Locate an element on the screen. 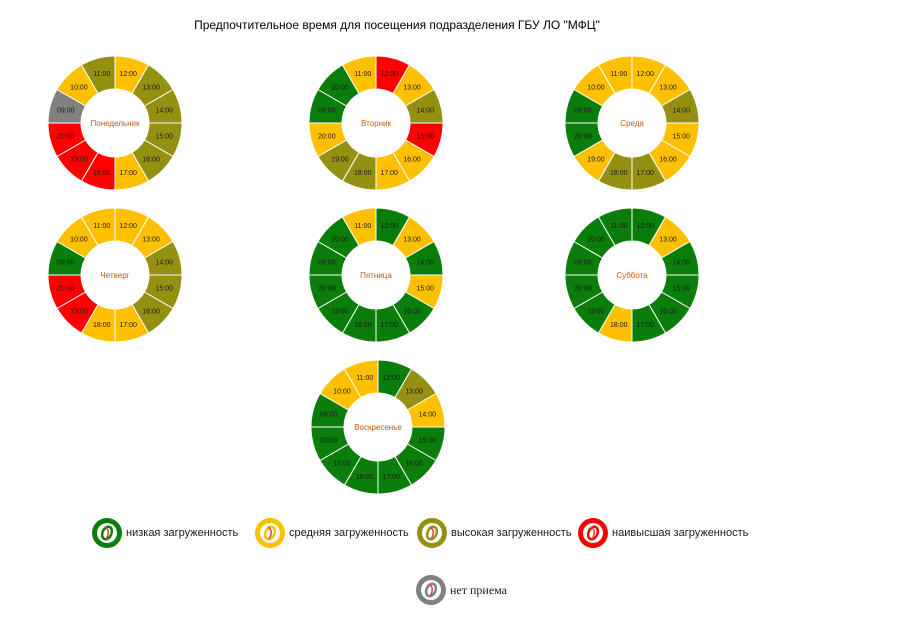  legend-label-high: высокая загруженность is located at coordinates (511, 533).